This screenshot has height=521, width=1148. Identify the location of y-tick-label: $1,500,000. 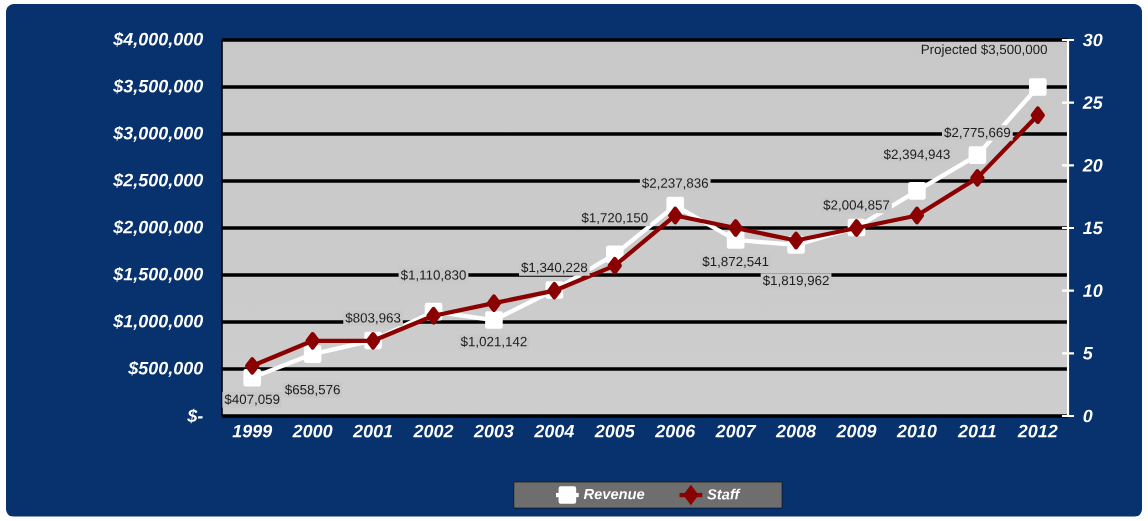
(158, 275).